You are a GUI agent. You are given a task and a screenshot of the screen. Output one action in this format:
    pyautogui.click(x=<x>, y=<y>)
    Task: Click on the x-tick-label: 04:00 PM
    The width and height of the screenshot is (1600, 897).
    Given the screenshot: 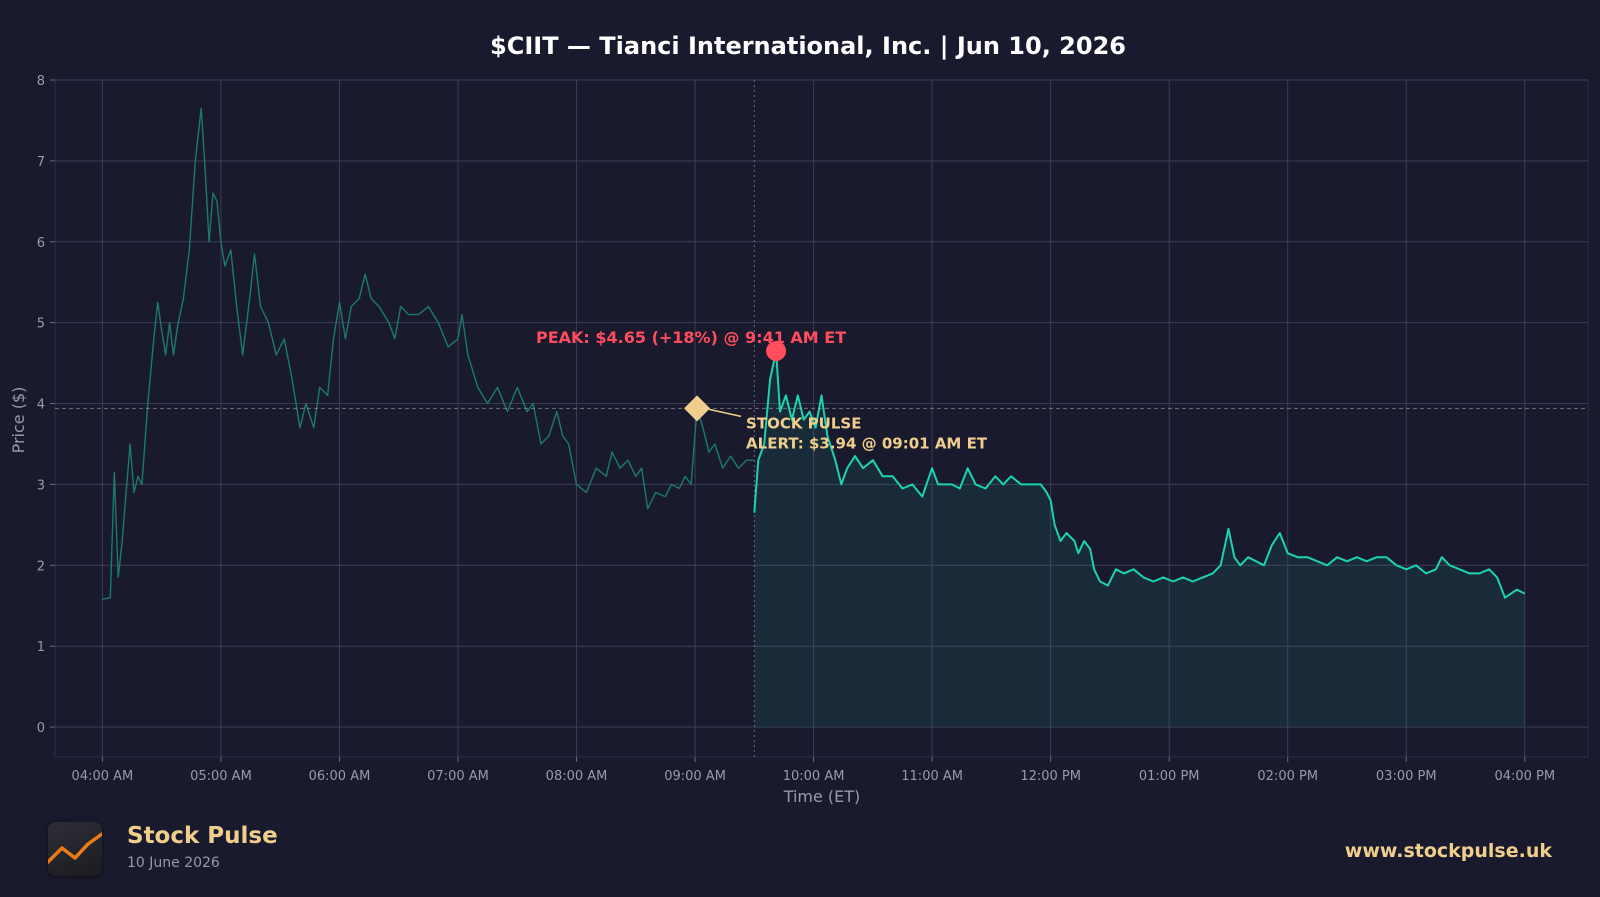 What is the action you would take?
    pyautogui.click(x=1524, y=776)
    